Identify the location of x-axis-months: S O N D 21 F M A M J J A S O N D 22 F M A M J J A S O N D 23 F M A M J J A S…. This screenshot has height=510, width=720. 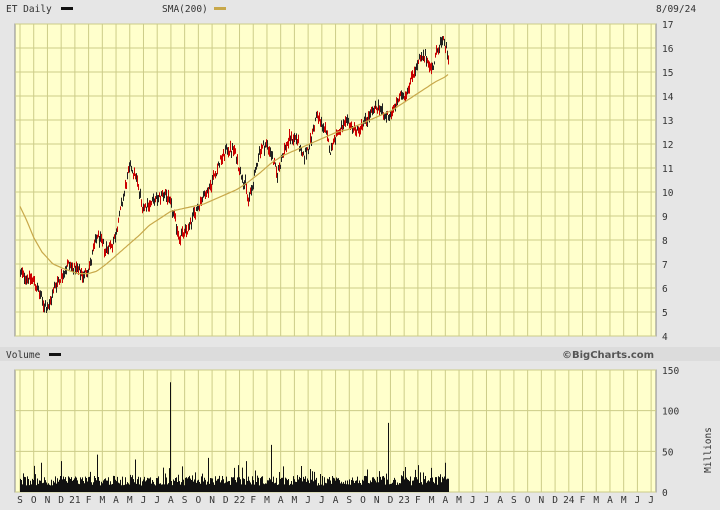
(335, 500).